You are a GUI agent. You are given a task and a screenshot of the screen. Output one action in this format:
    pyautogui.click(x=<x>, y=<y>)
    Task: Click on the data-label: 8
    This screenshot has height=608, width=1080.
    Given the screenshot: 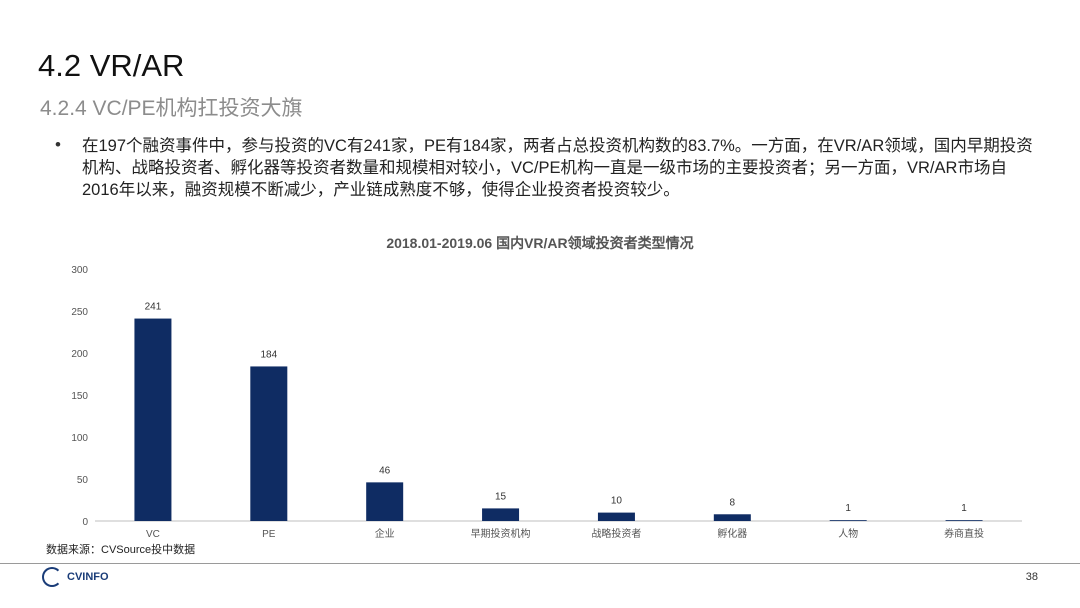 What is the action you would take?
    pyautogui.click(x=733, y=502)
    